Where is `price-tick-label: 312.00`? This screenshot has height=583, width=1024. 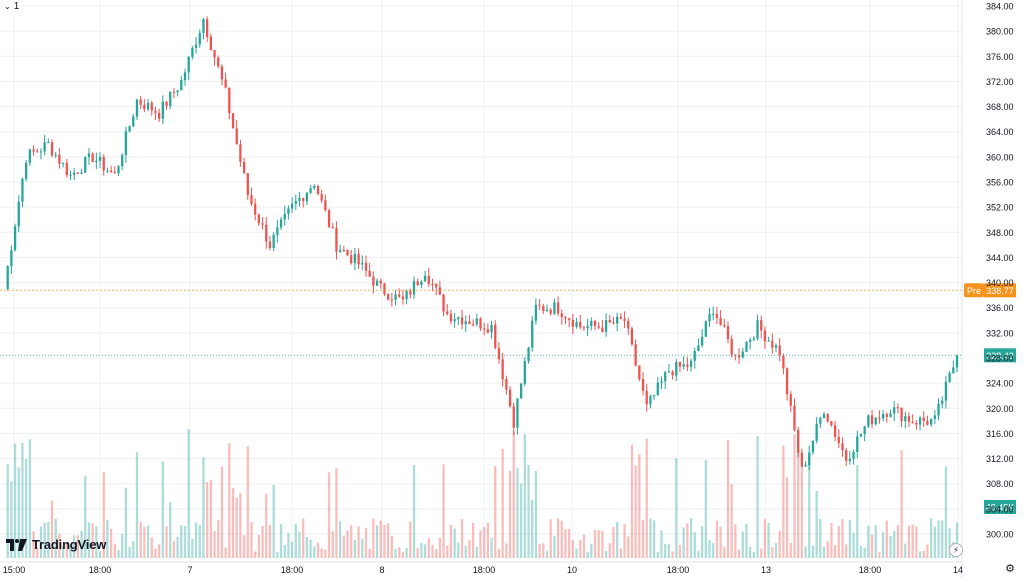
price-tick-label: 312.00 is located at coordinates (1000, 459).